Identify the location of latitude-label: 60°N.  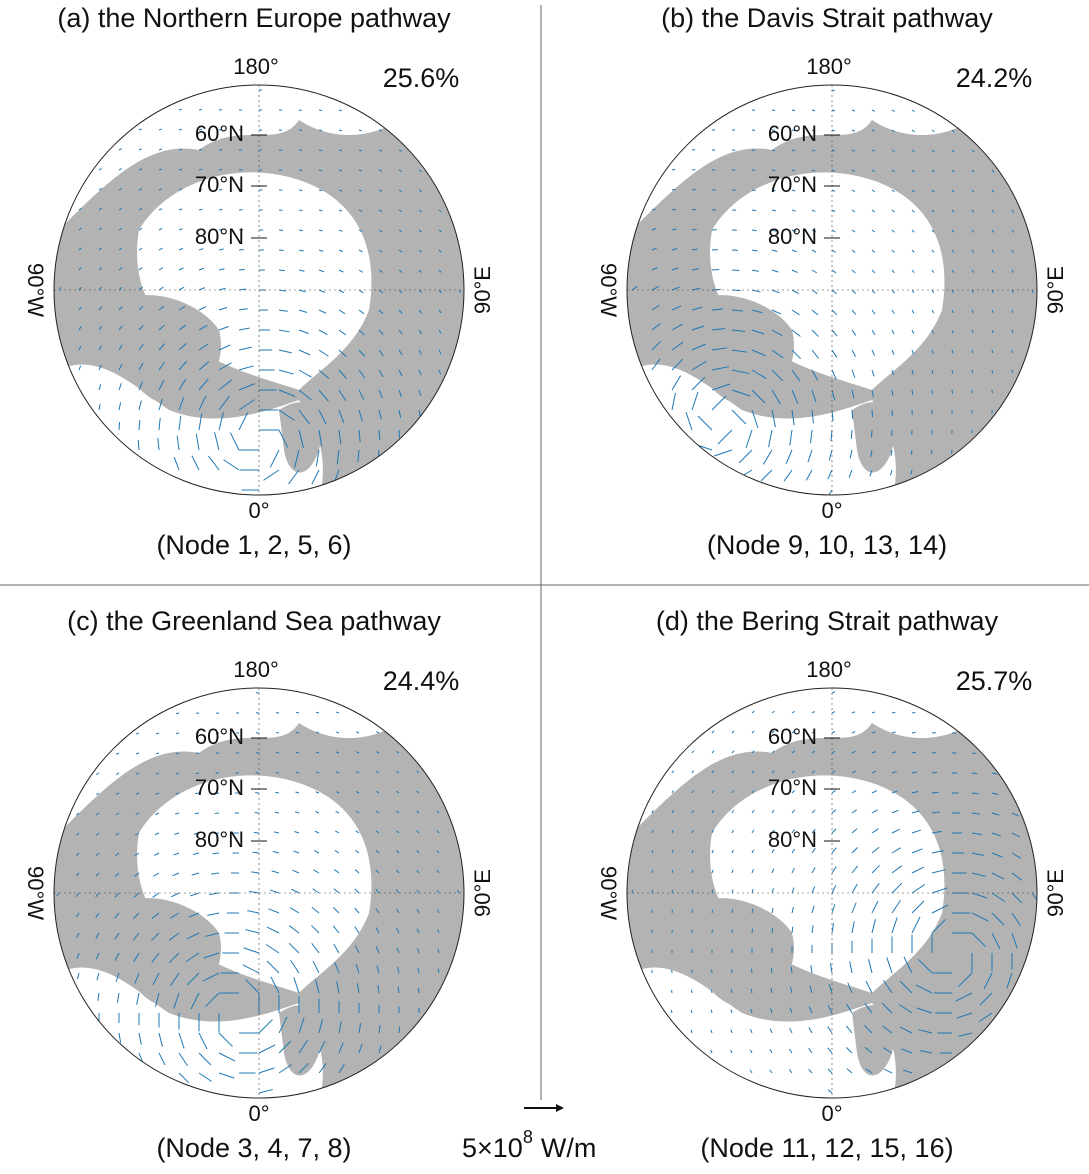
(792, 736).